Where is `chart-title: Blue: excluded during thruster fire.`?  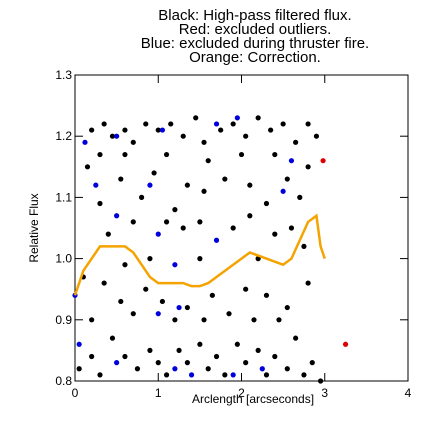 chart-title: Blue: excluded during thruster fire. is located at coordinates (255, 43).